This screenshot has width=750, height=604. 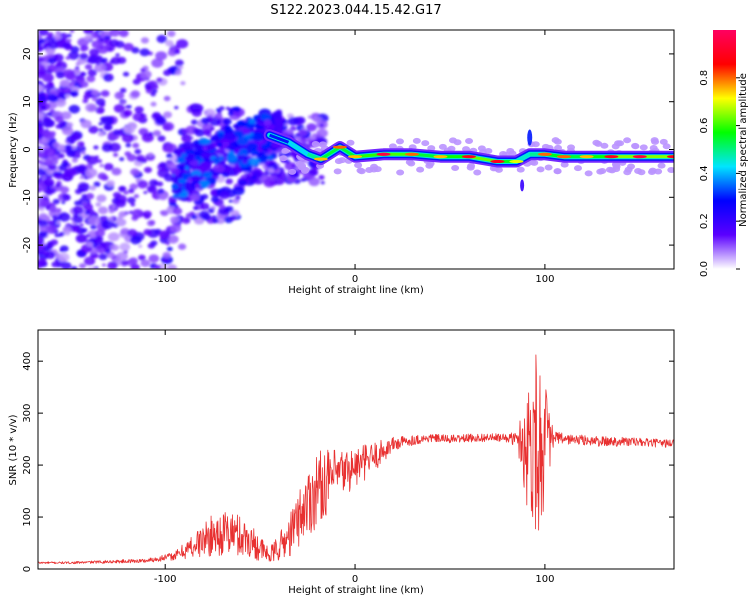 I want to click on x-tick-label: 0, so click(x=355, y=579).